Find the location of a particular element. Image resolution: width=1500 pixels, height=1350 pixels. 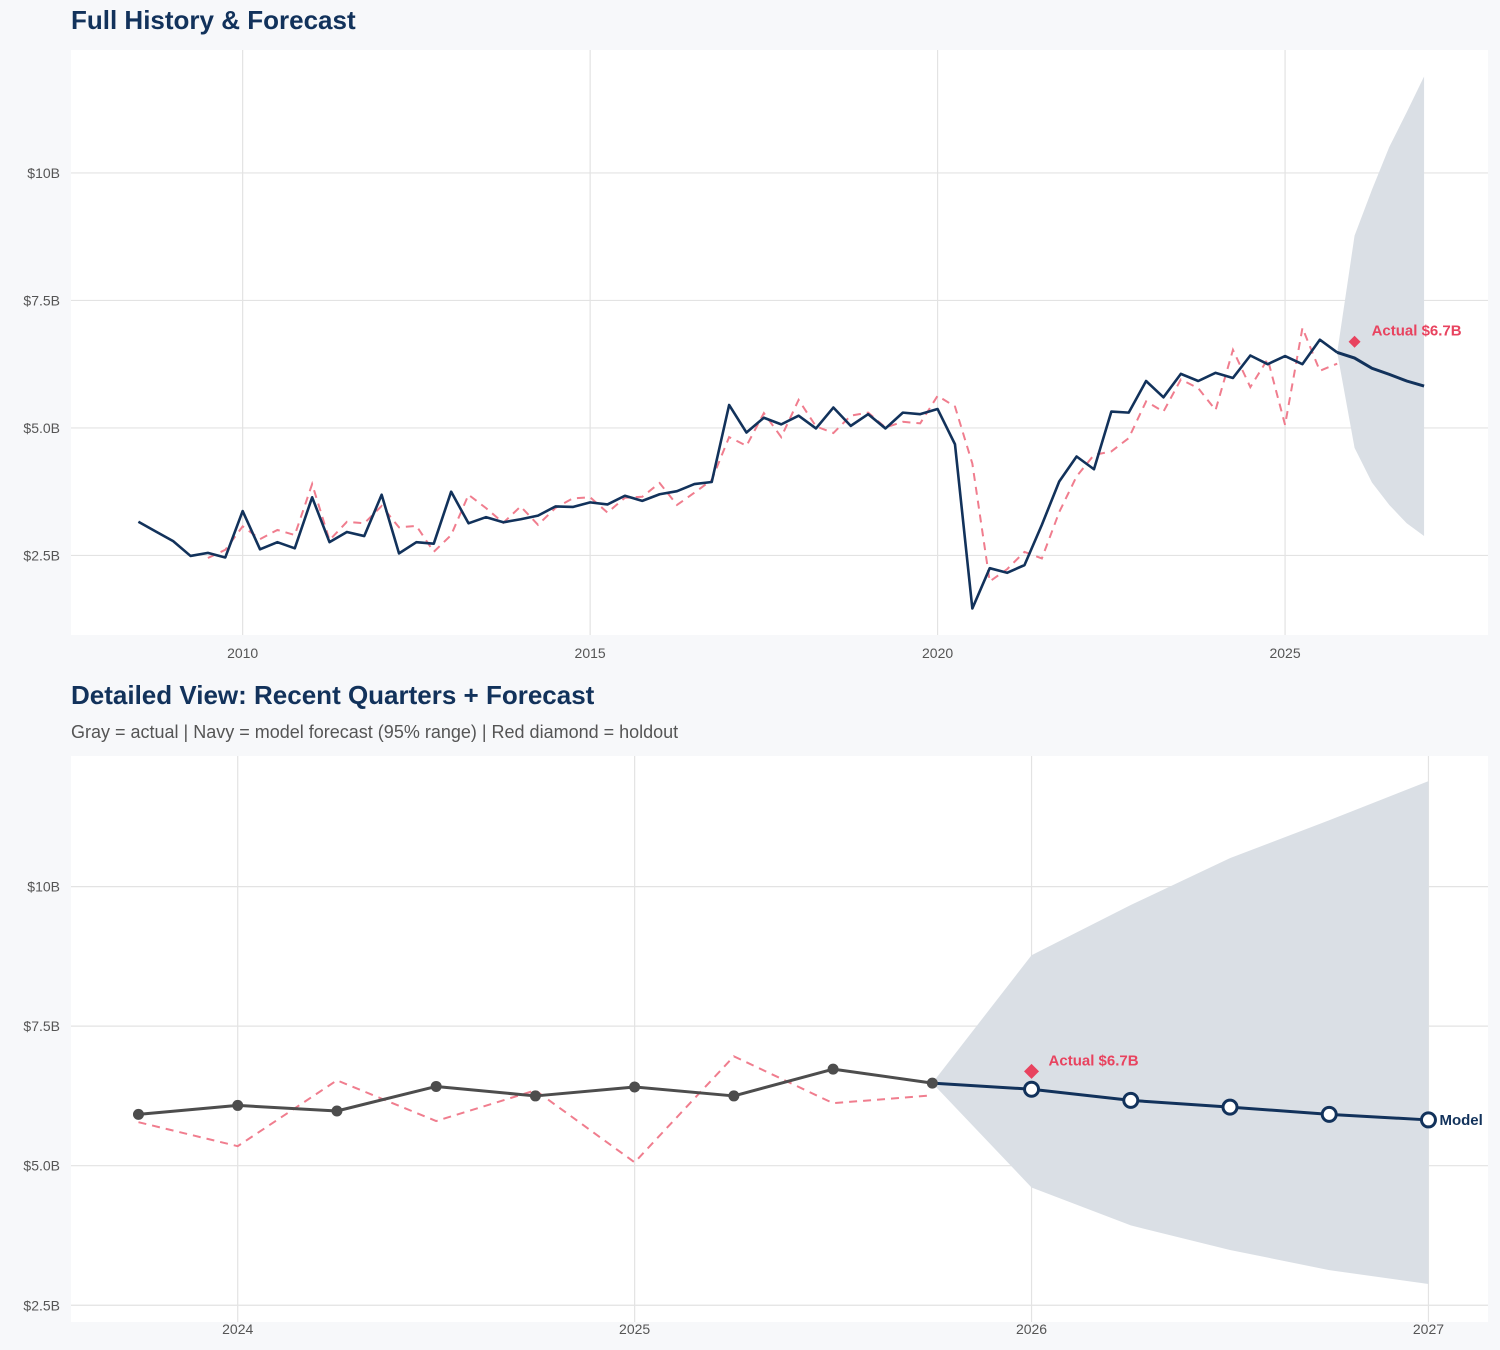

bottom-forecast-band is located at coordinates (1180, 1033).